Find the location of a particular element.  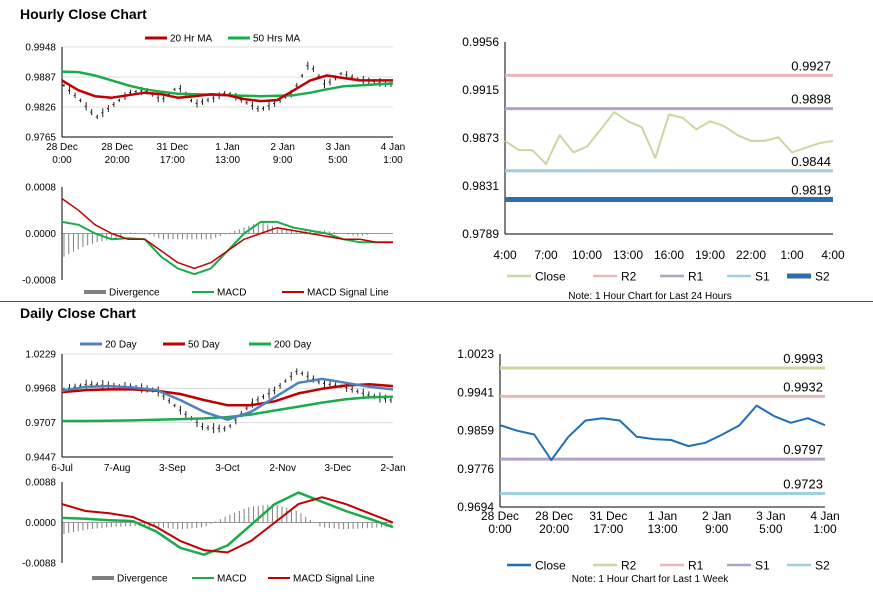

daily-pivot-x-tick: 3 Jan is located at coordinates (770, 516).